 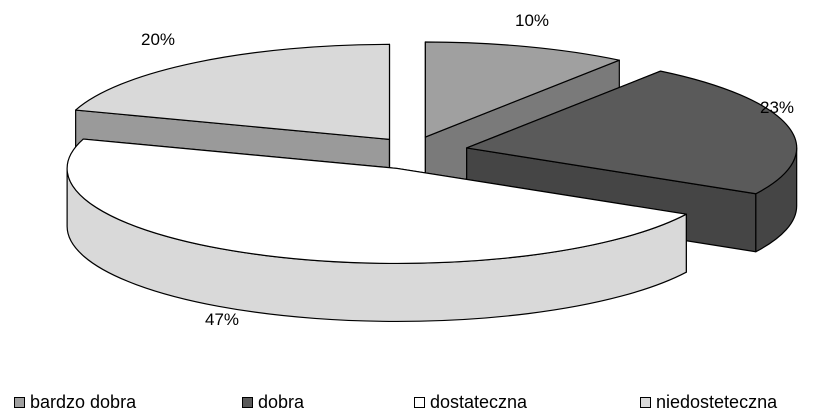 I want to click on legend-item-bardzo-dobra: bardzo dobra, so click(x=75, y=402).